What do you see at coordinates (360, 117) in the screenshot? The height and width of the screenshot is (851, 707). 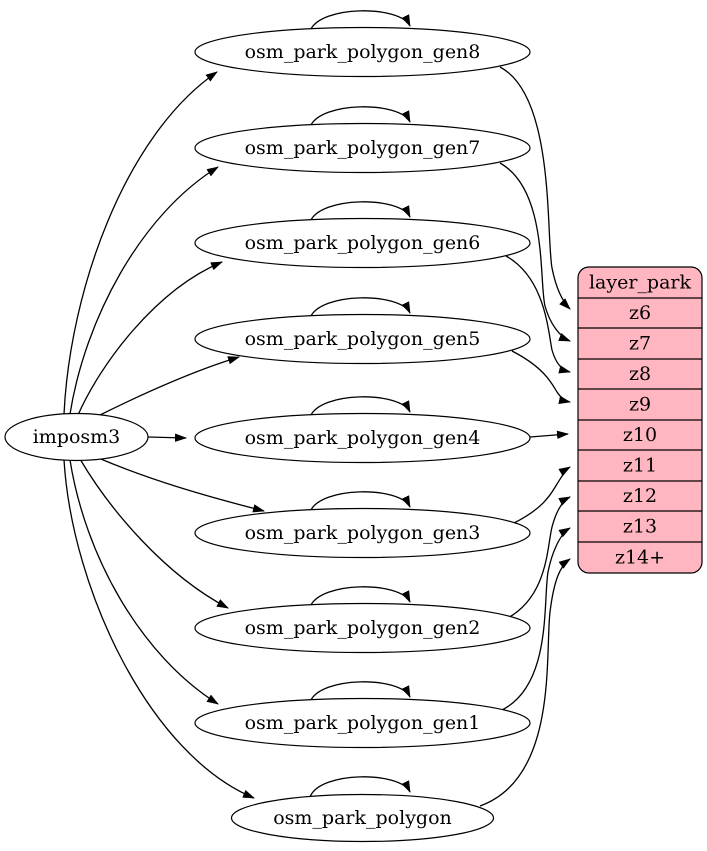 I see `self-loop-gen7` at bounding box center [360, 117].